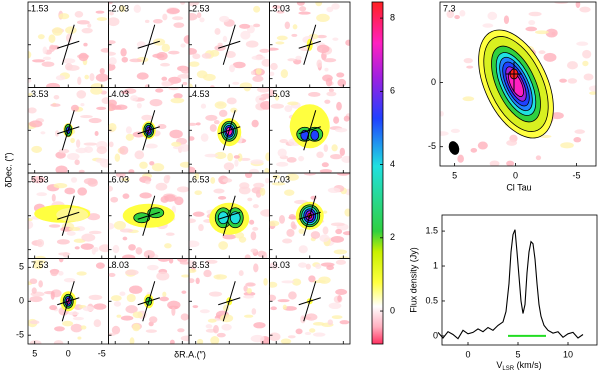  I want to click on channel-label: 2.53, so click(201, 8).